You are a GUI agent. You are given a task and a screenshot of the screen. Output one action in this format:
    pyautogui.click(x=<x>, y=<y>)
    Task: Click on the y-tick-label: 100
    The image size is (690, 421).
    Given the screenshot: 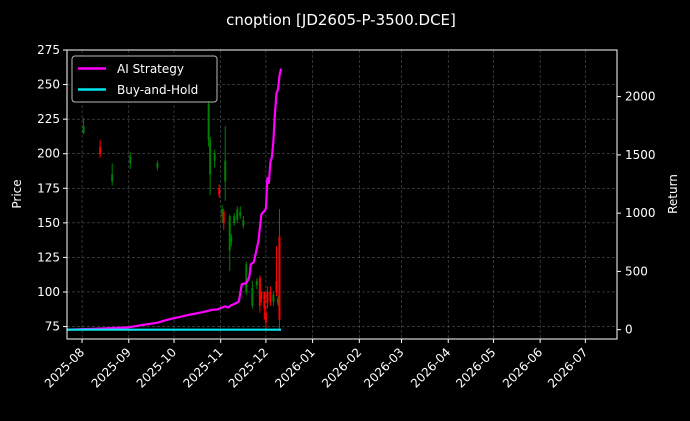 What is the action you would take?
    pyautogui.click(x=48, y=292)
    